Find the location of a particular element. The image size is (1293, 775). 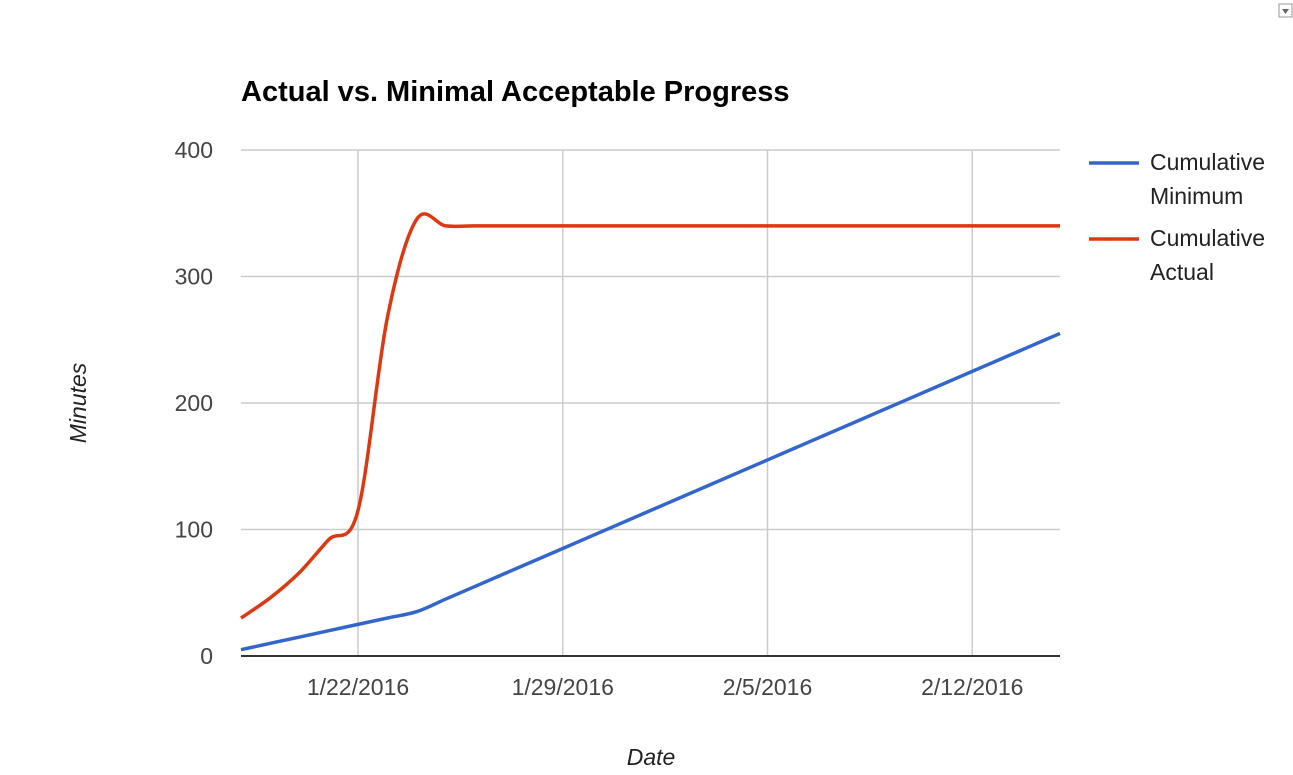

menu-arrow is located at coordinates (1285, 11).